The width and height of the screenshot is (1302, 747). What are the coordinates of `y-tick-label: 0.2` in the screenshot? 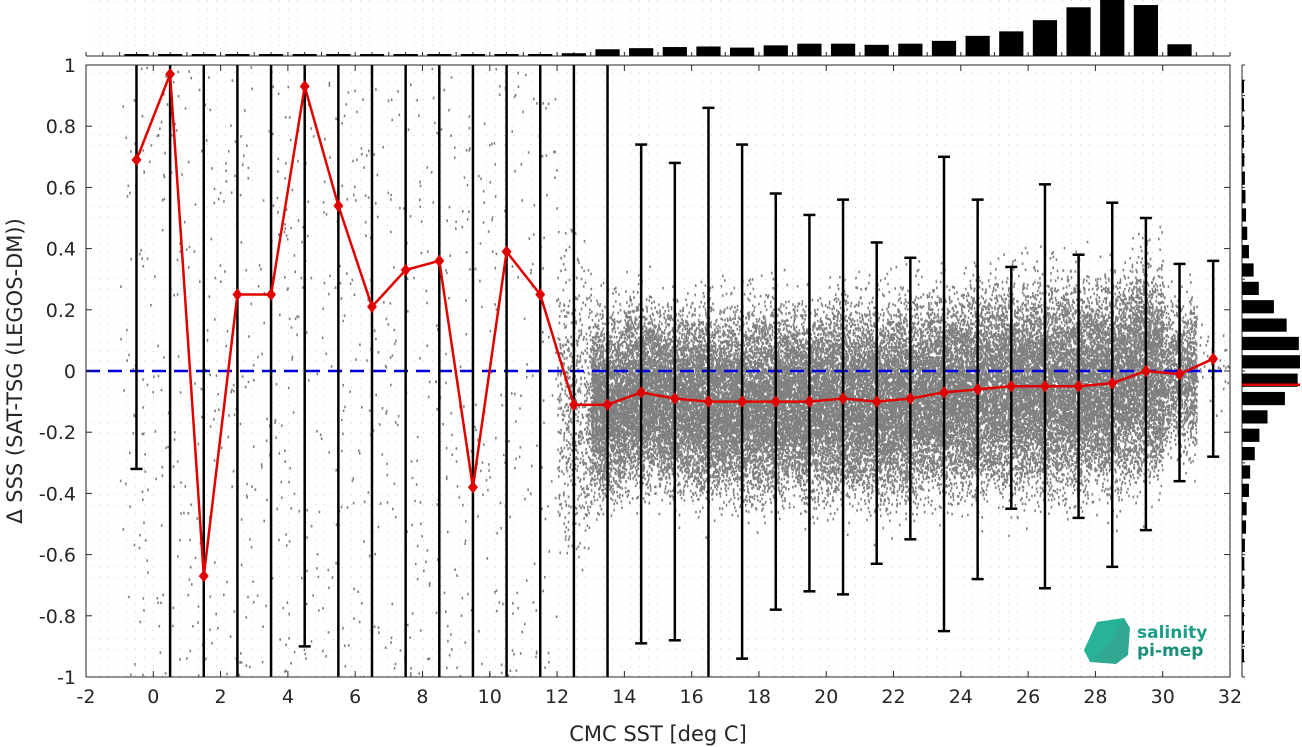 It's located at (61, 311).